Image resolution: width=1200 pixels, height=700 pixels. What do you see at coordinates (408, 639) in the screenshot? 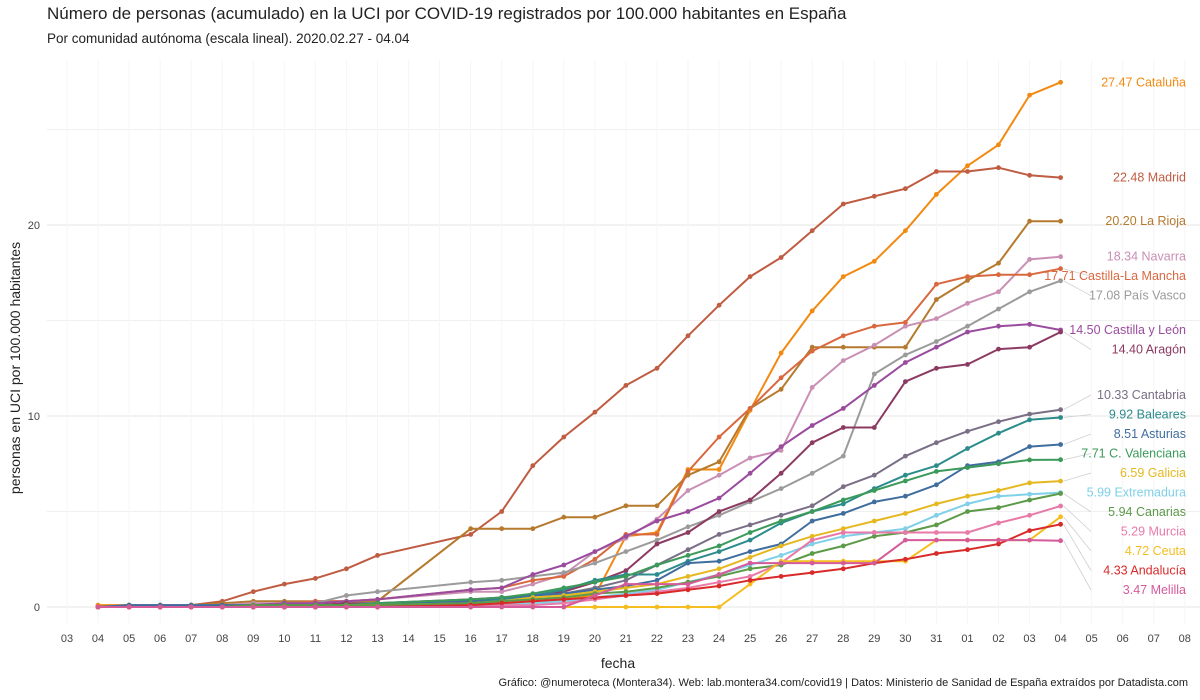
I see `x-tick-label: 14` at bounding box center [408, 639].